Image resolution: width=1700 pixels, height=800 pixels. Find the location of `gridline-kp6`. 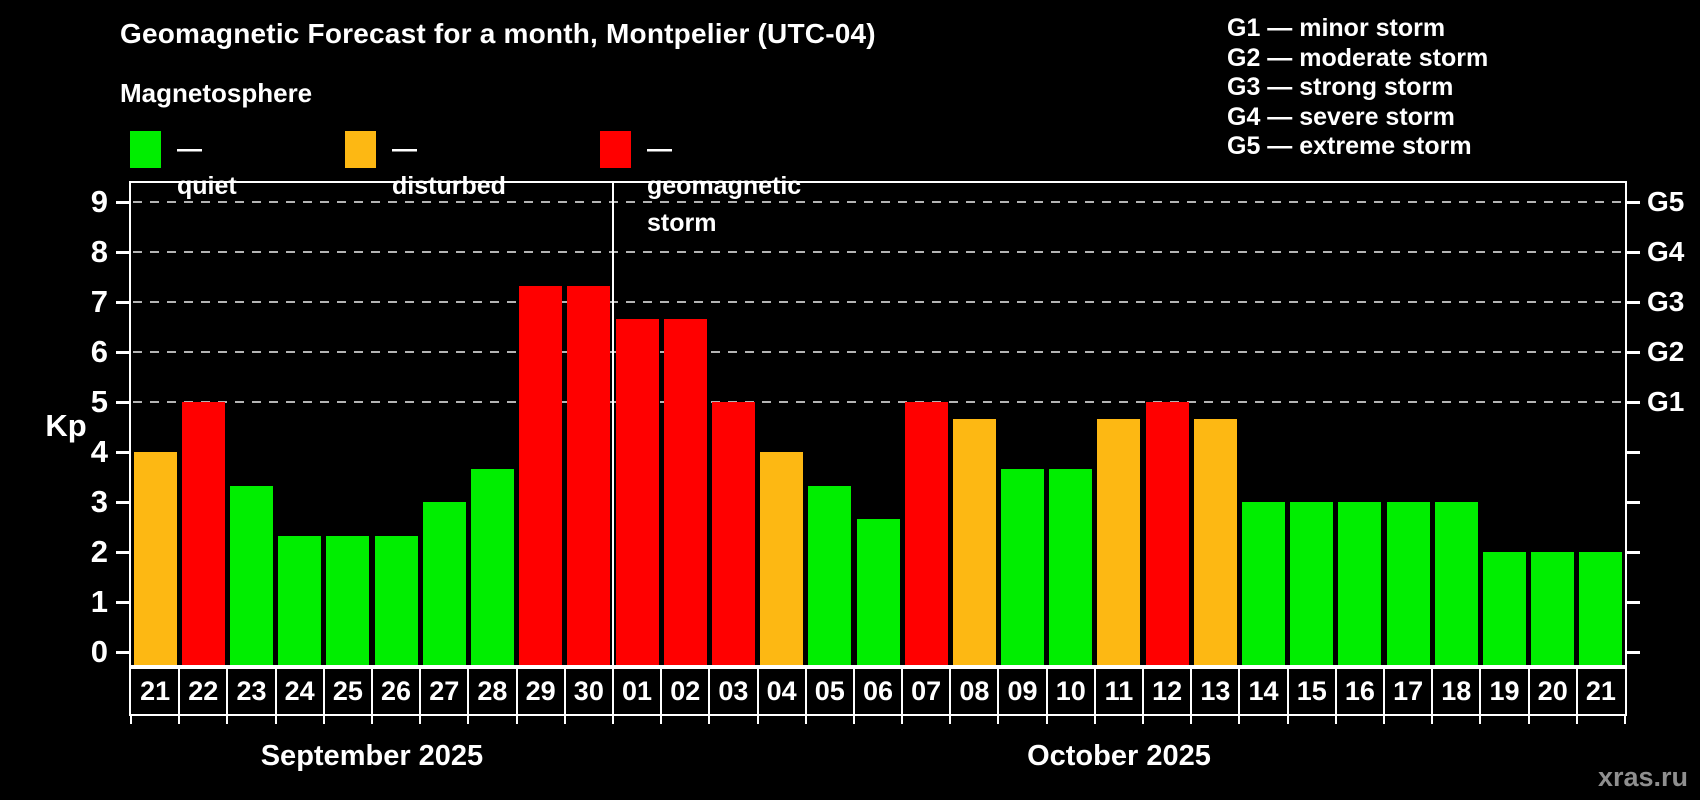

gridline-kp6 is located at coordinates (878, 352).